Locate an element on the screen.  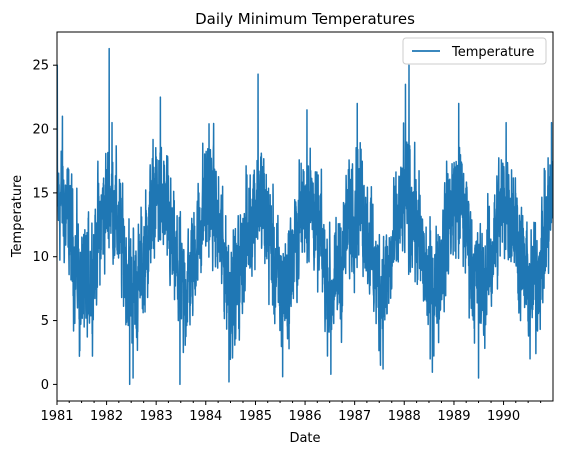
y-tick-label: 25 is located at coordinates (40, 66).